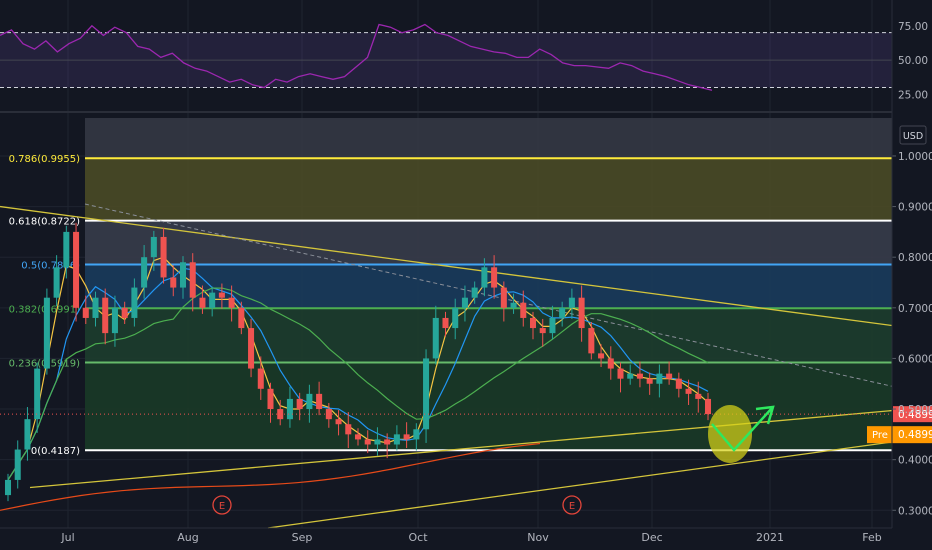 The width and height of the screenshot is (932, 550). I want to click on y-tick-label: 0.3000, so click(915, 511).